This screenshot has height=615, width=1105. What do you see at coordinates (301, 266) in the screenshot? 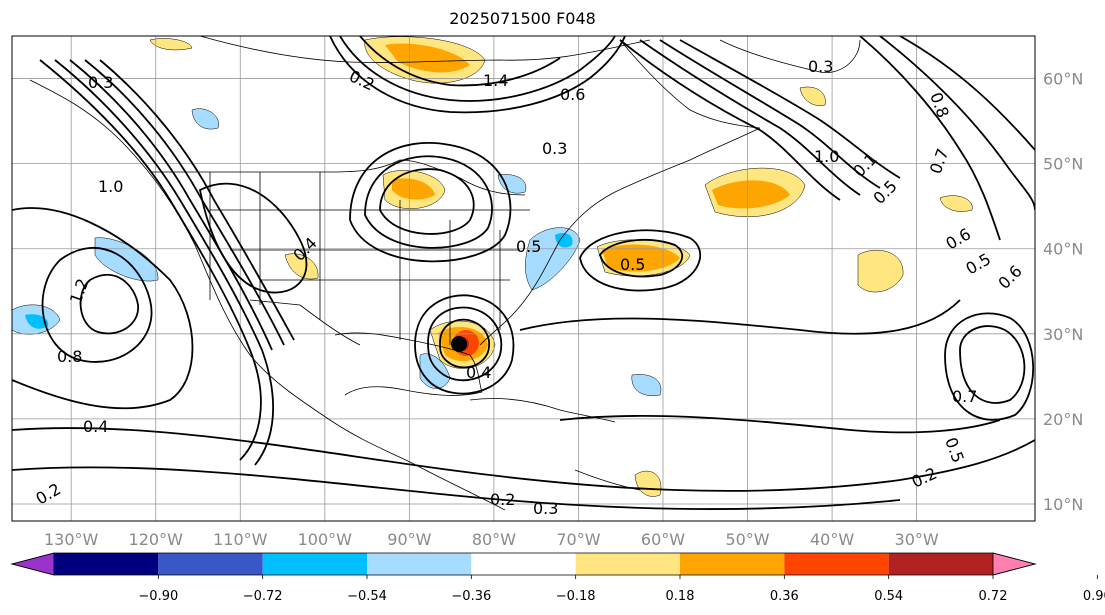
I see `warm-patch-west` at bounding box center [301, 266].